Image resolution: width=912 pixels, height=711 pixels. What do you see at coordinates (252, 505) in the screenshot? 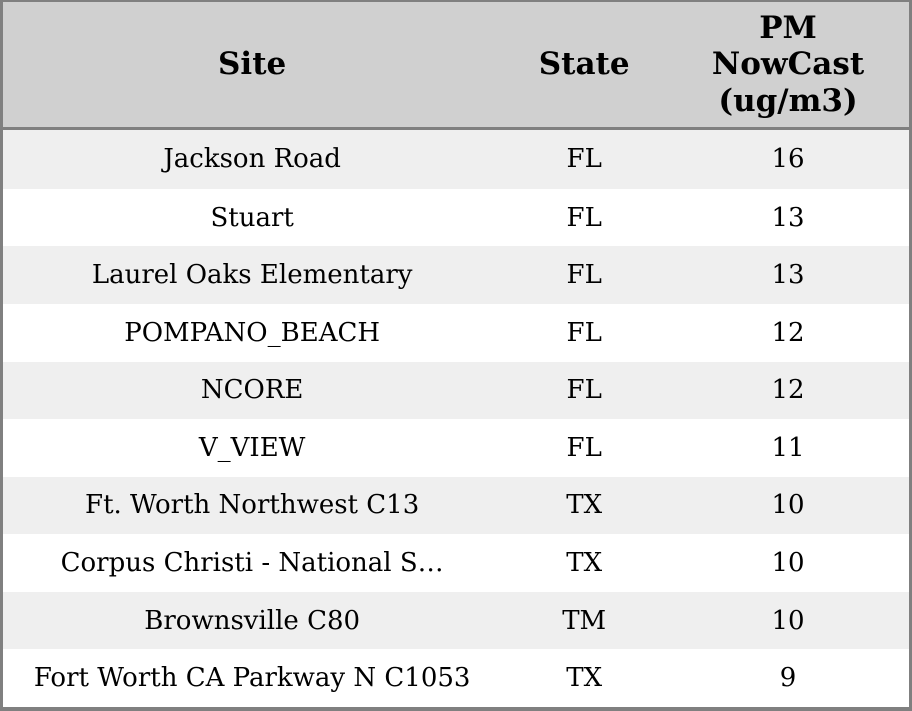
I see `cell-site: Ft. Worth Northwest C13` at bounding box center [252, 505].